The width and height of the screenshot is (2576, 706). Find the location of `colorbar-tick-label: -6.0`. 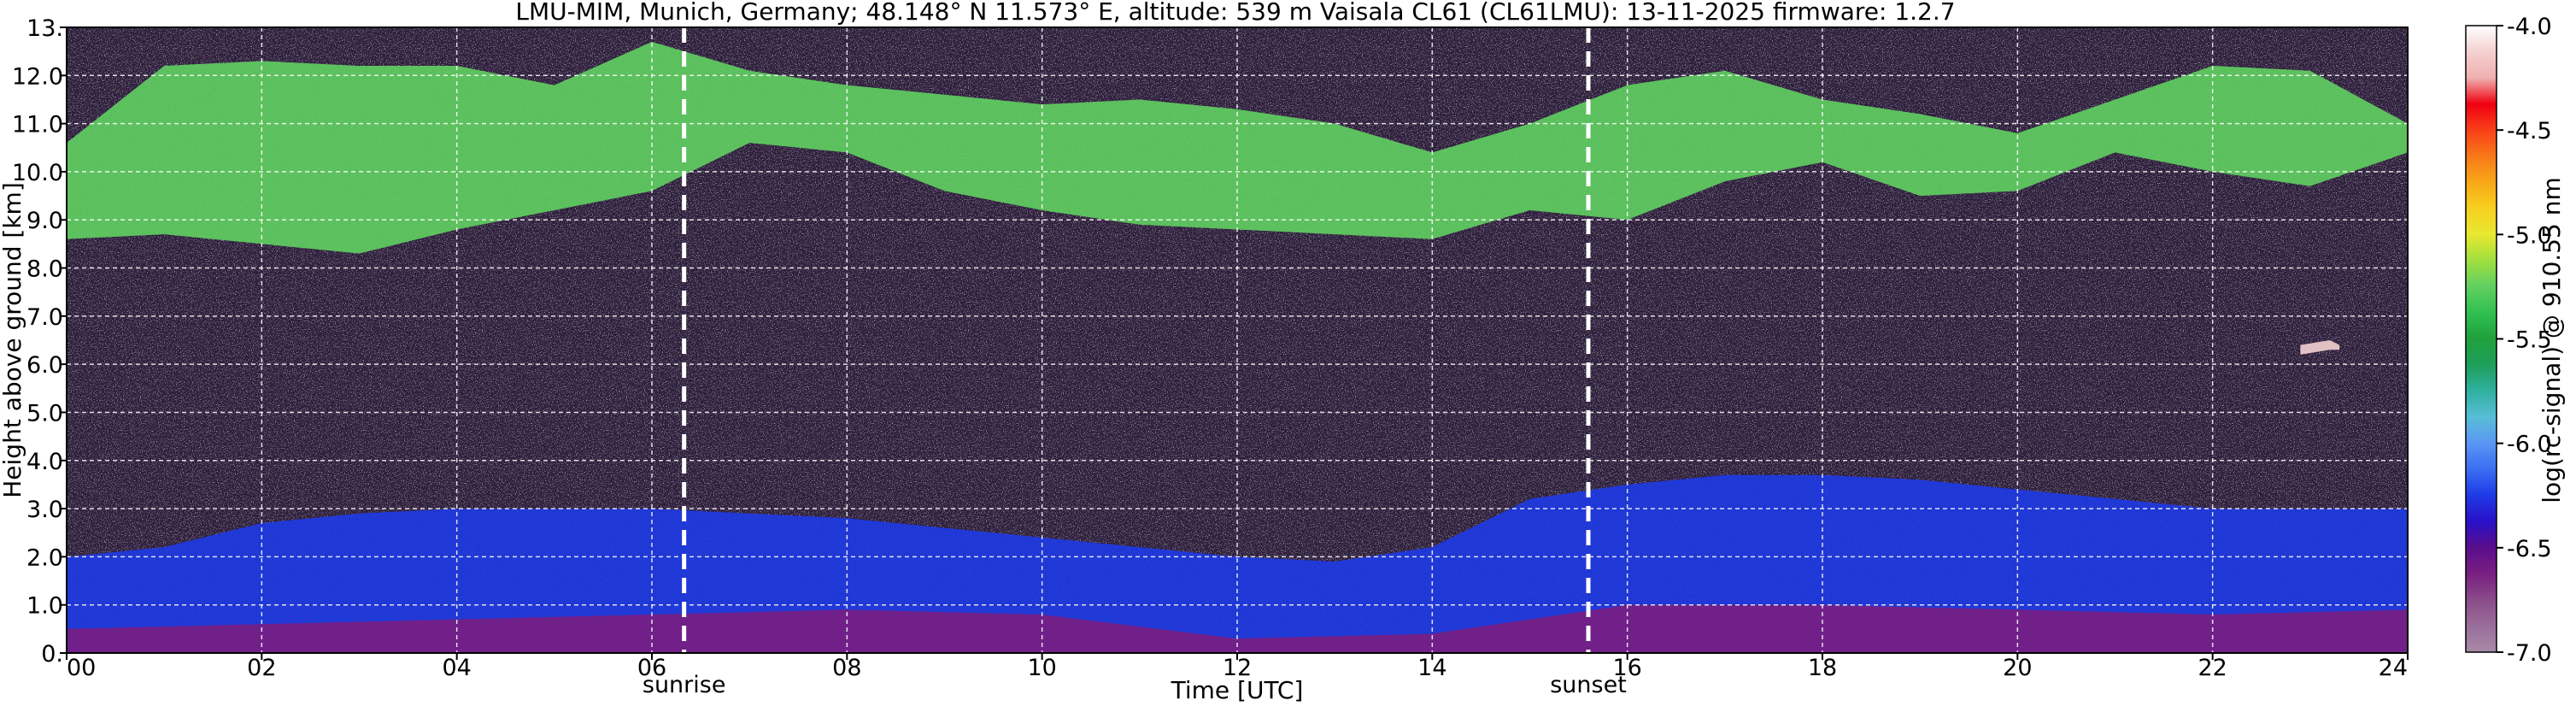

colorbar-tick-label: -6.0 is located at coordinates (2529, 445).